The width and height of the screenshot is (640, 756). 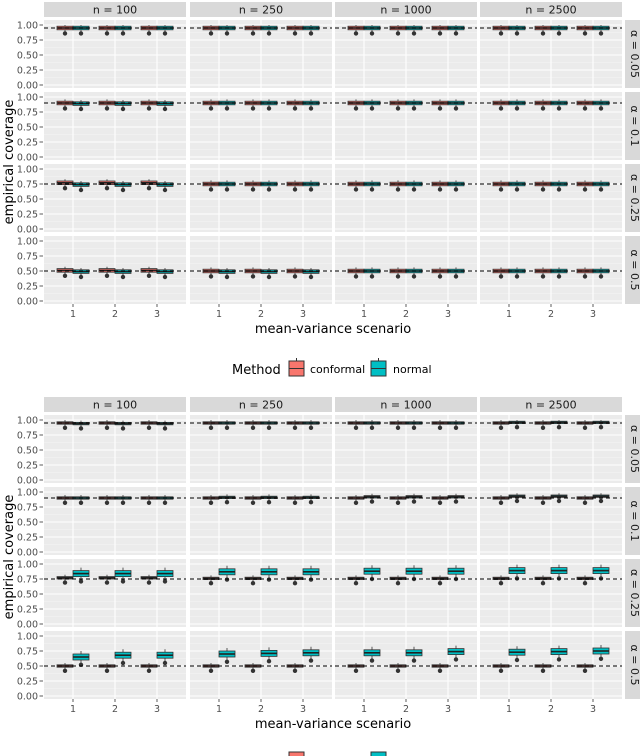 What do you see at coordinates (401, 367) in the screenshot?
I see `legend-key-normal: normal` at bounding box center [401, 367].